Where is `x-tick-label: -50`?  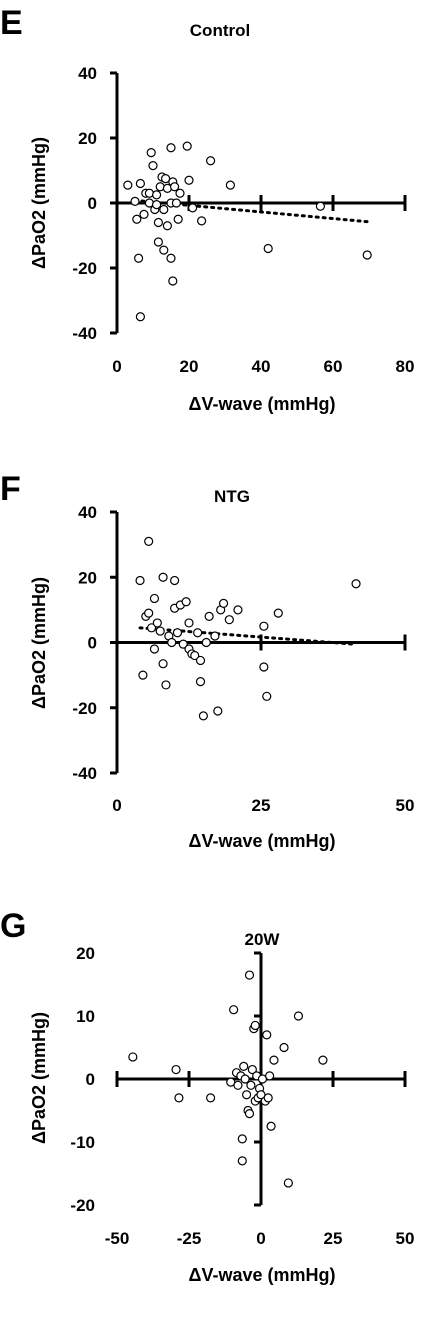 x-tick-label: -50 is located at coordinates (117, 1238).